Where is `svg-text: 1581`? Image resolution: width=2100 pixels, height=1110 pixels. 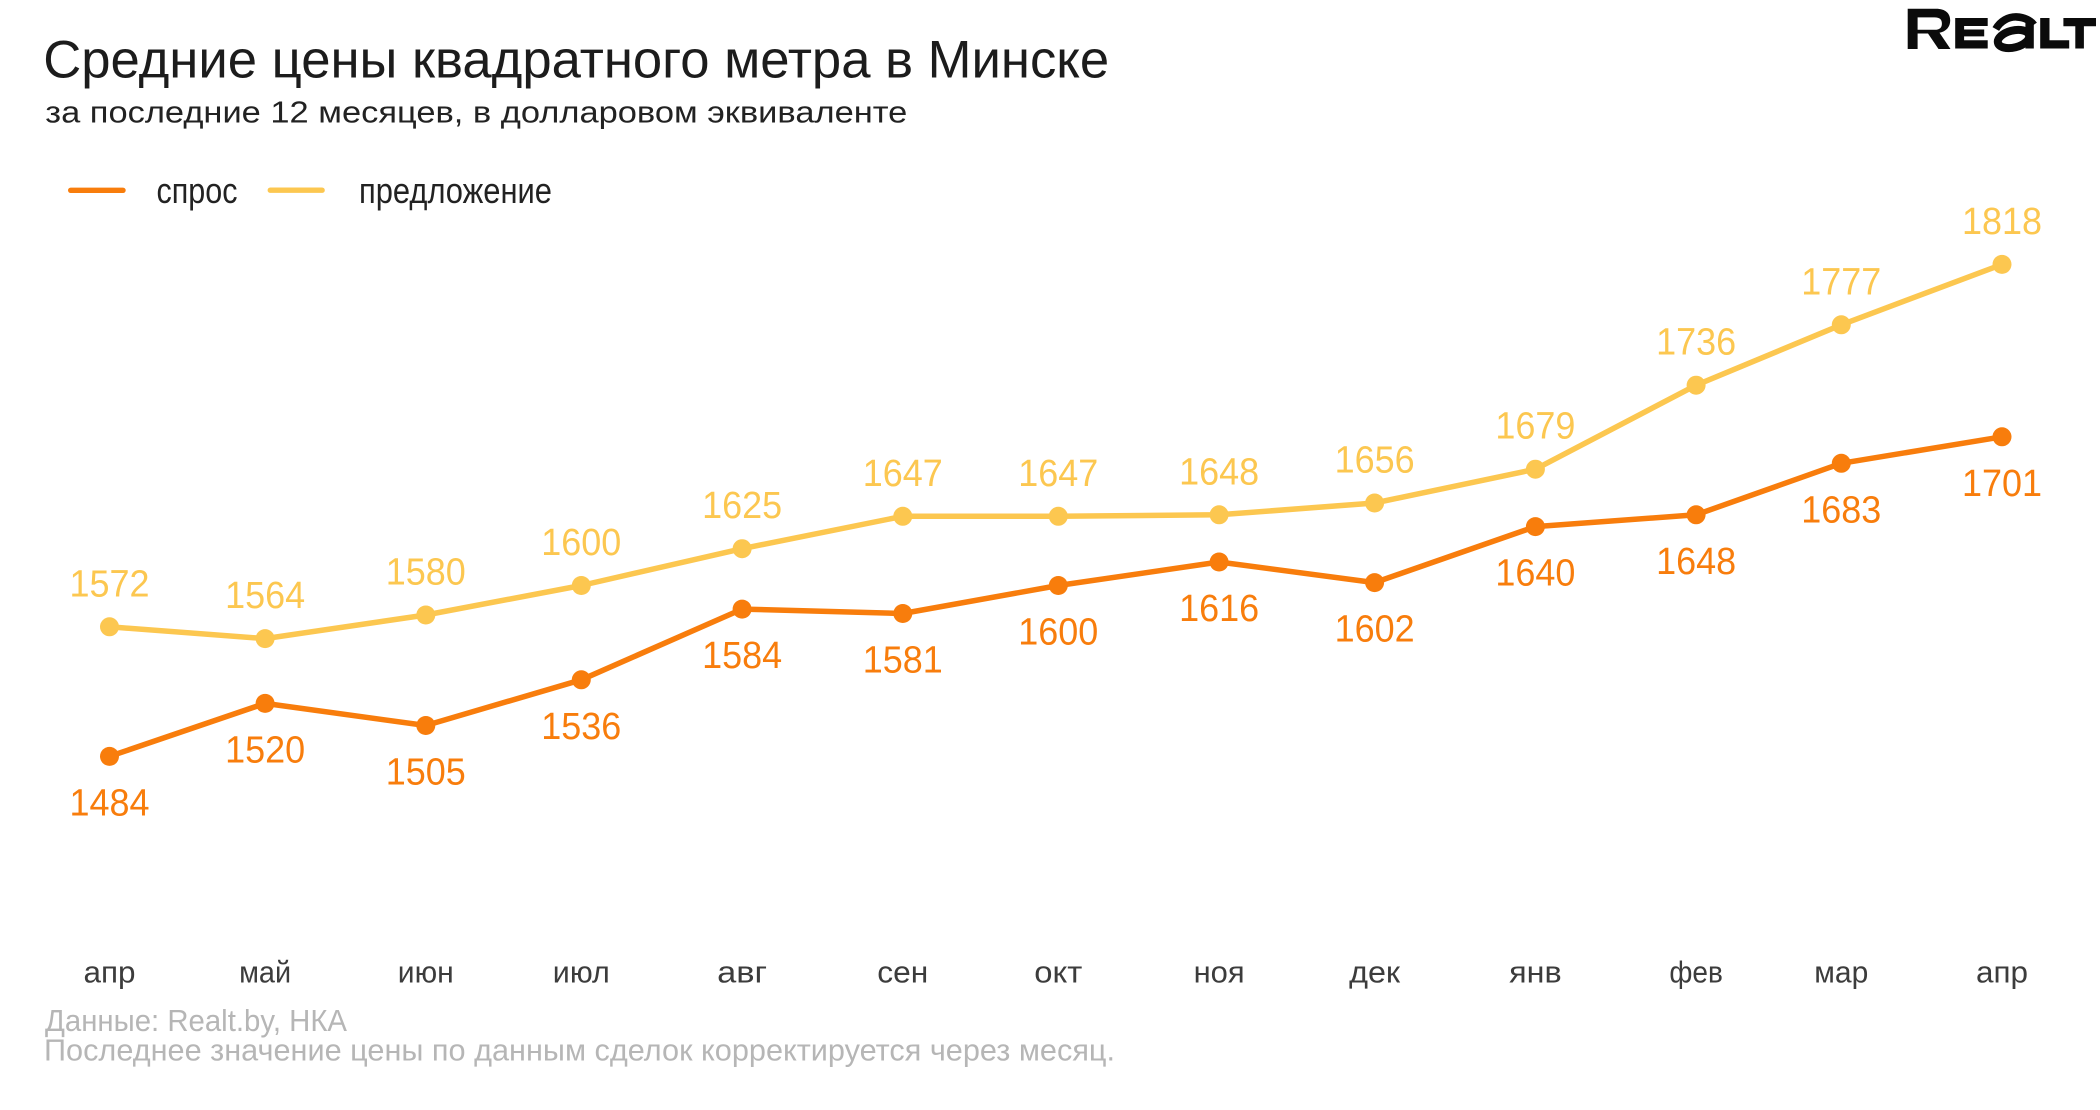 svg-text: 1581 is located at coordinates (903, 661).